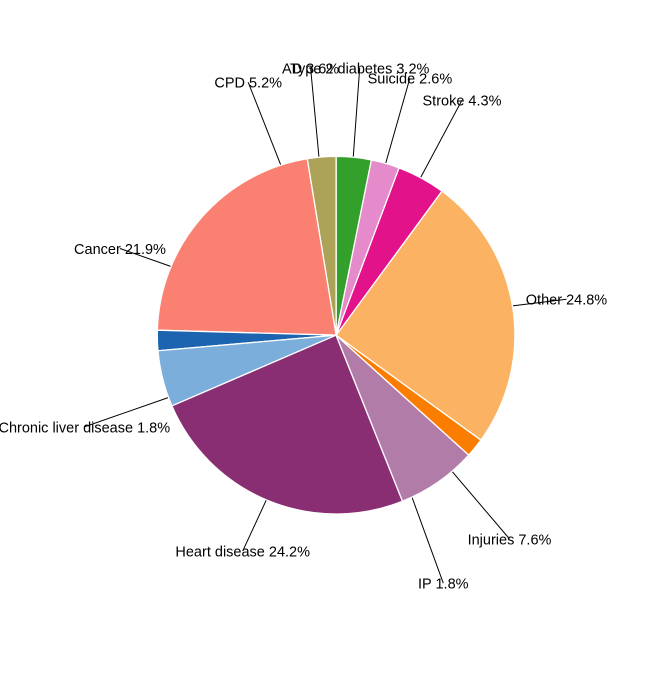  I want to click on svg-text: Heart disease 24.2%, so click(242, 553).